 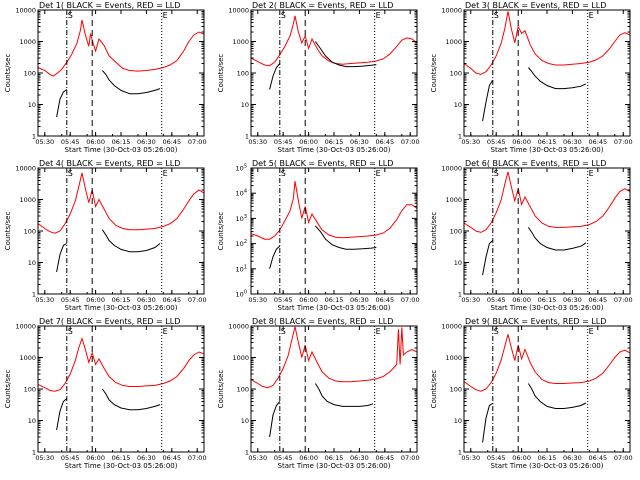 I want to click on y-tick-label: 10², so click(x=241, y=243).